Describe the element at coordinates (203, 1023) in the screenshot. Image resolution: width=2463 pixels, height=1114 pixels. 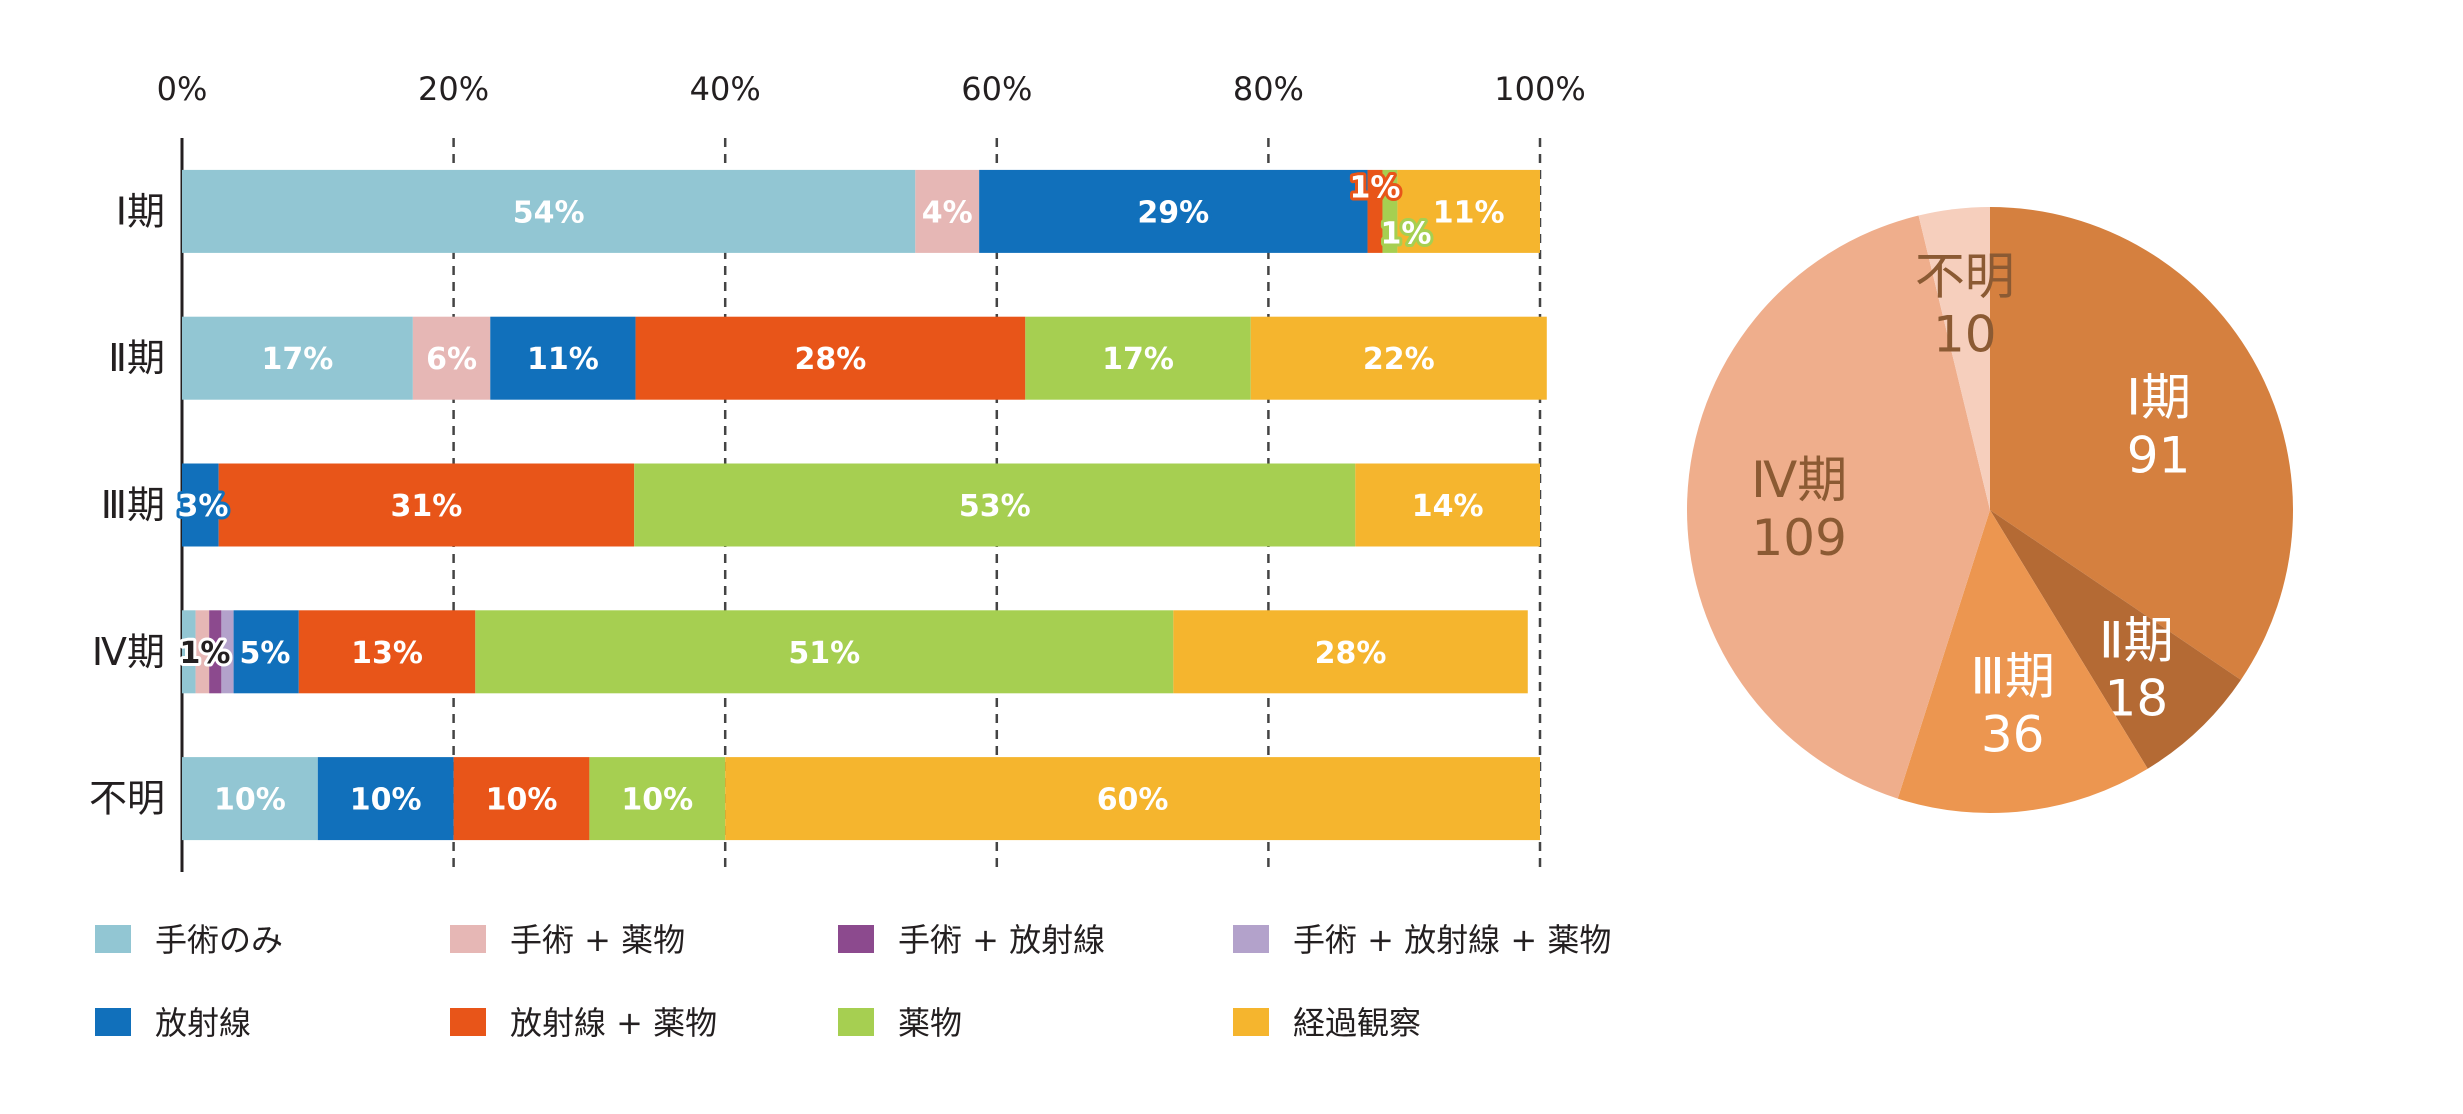
I see `legend-label: 放射線` at that location.